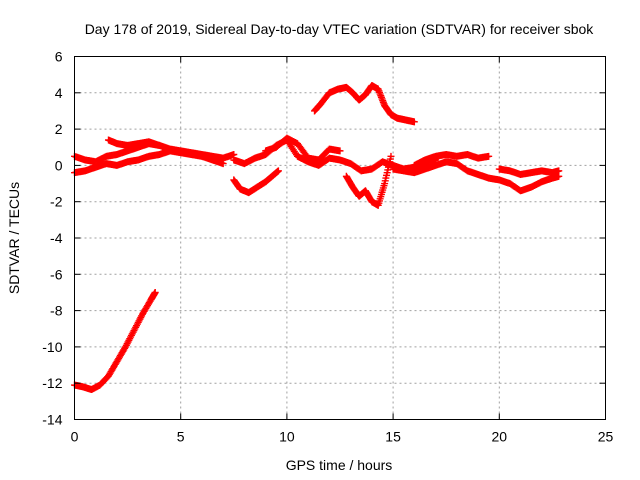 This screenshot has width=640, height=480. Describe the element at coordinates (52, 420) in the screenshot. I see `y-tick-label: -14` at that location.